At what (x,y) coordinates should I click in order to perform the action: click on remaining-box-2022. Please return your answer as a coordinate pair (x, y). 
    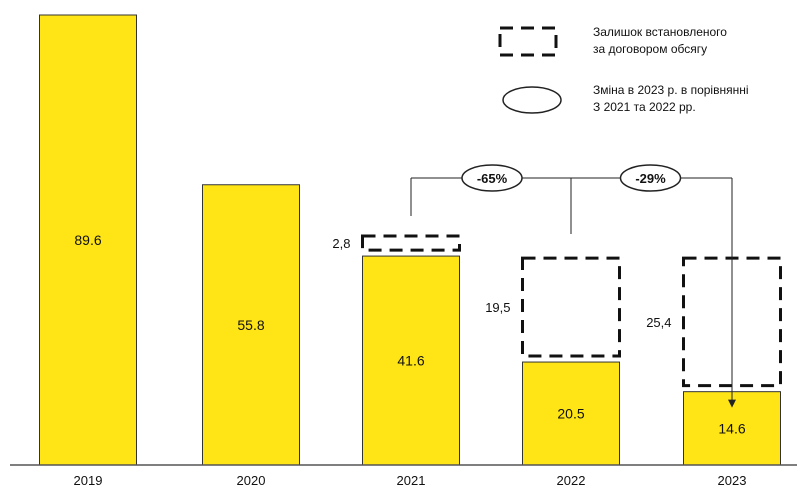
    Looking at the image, I should click on (571, 307).